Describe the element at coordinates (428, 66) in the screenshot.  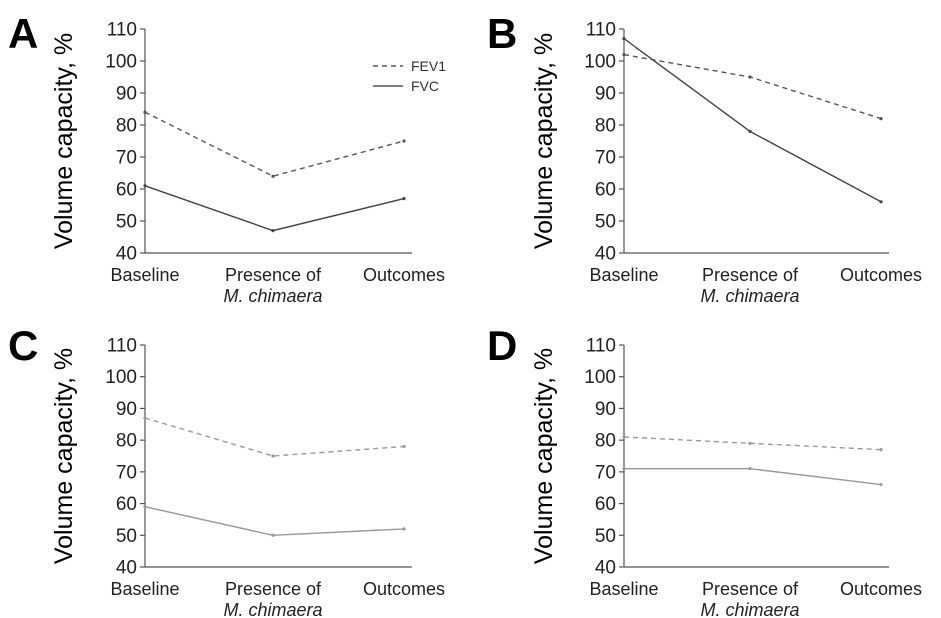
I see `legend-label-fev1: FEV1` at that location.